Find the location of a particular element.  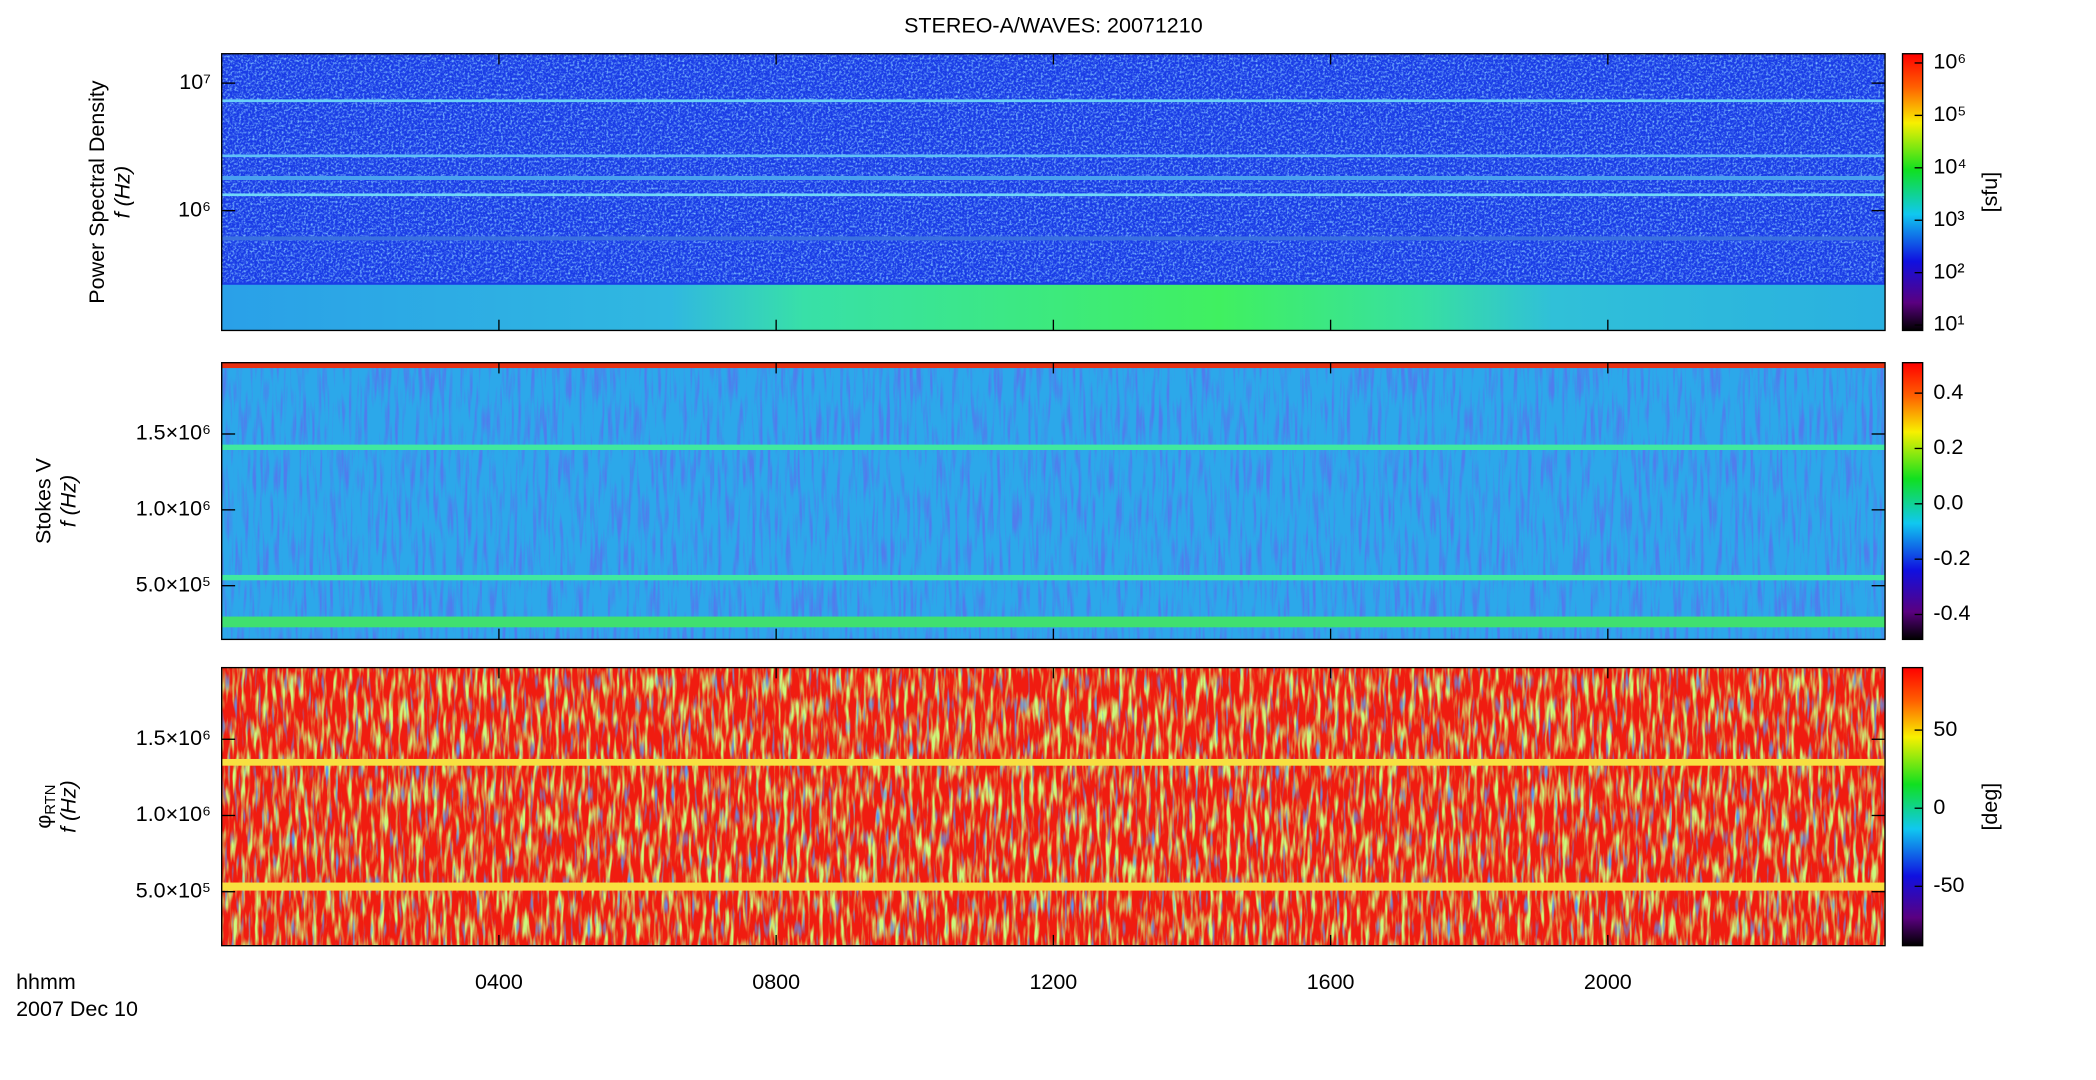

y-axis-label-main: φ is located at coordinates (43, 822).